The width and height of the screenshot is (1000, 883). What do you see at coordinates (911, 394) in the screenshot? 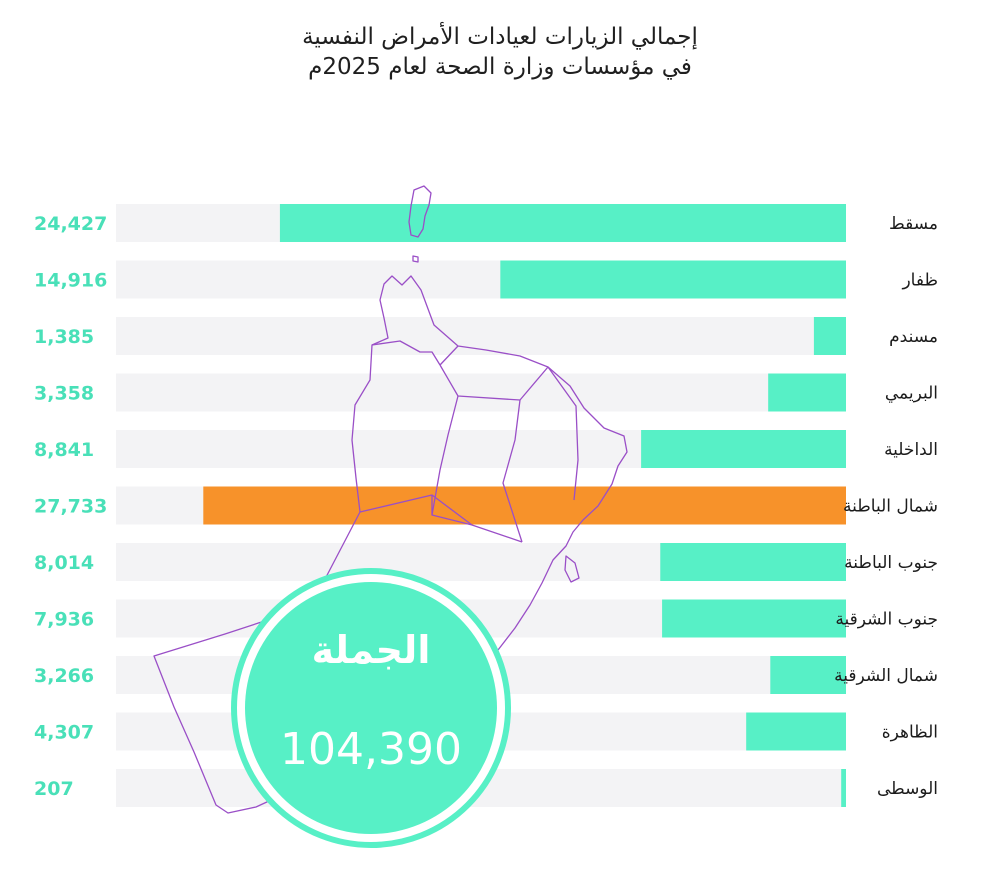
I see `region-label: البريمي` at bounding box center [911, 394].